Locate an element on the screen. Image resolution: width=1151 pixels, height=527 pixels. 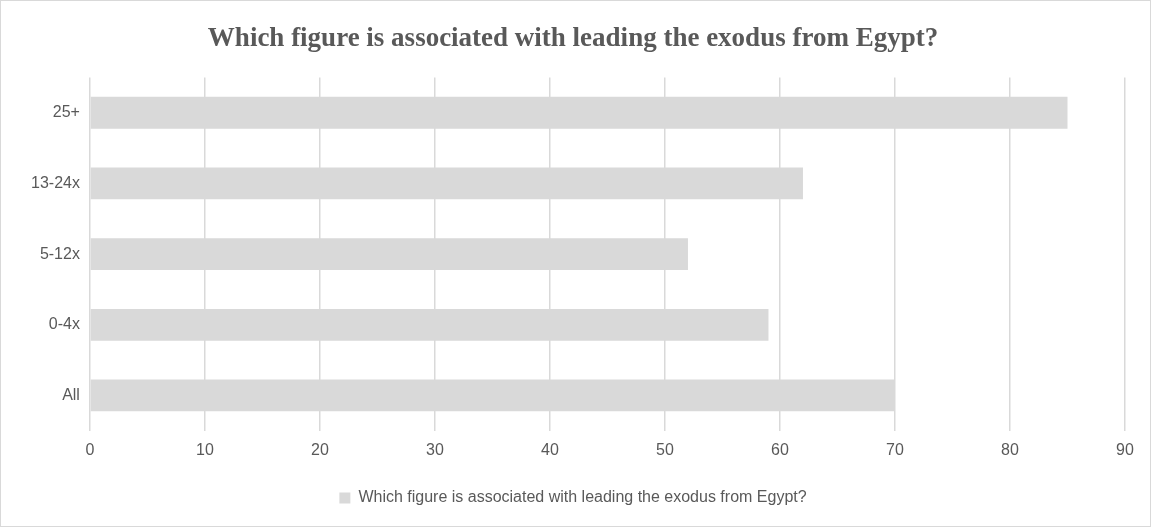
y-tick-label: 25+ is located at coordinates (66, 112).